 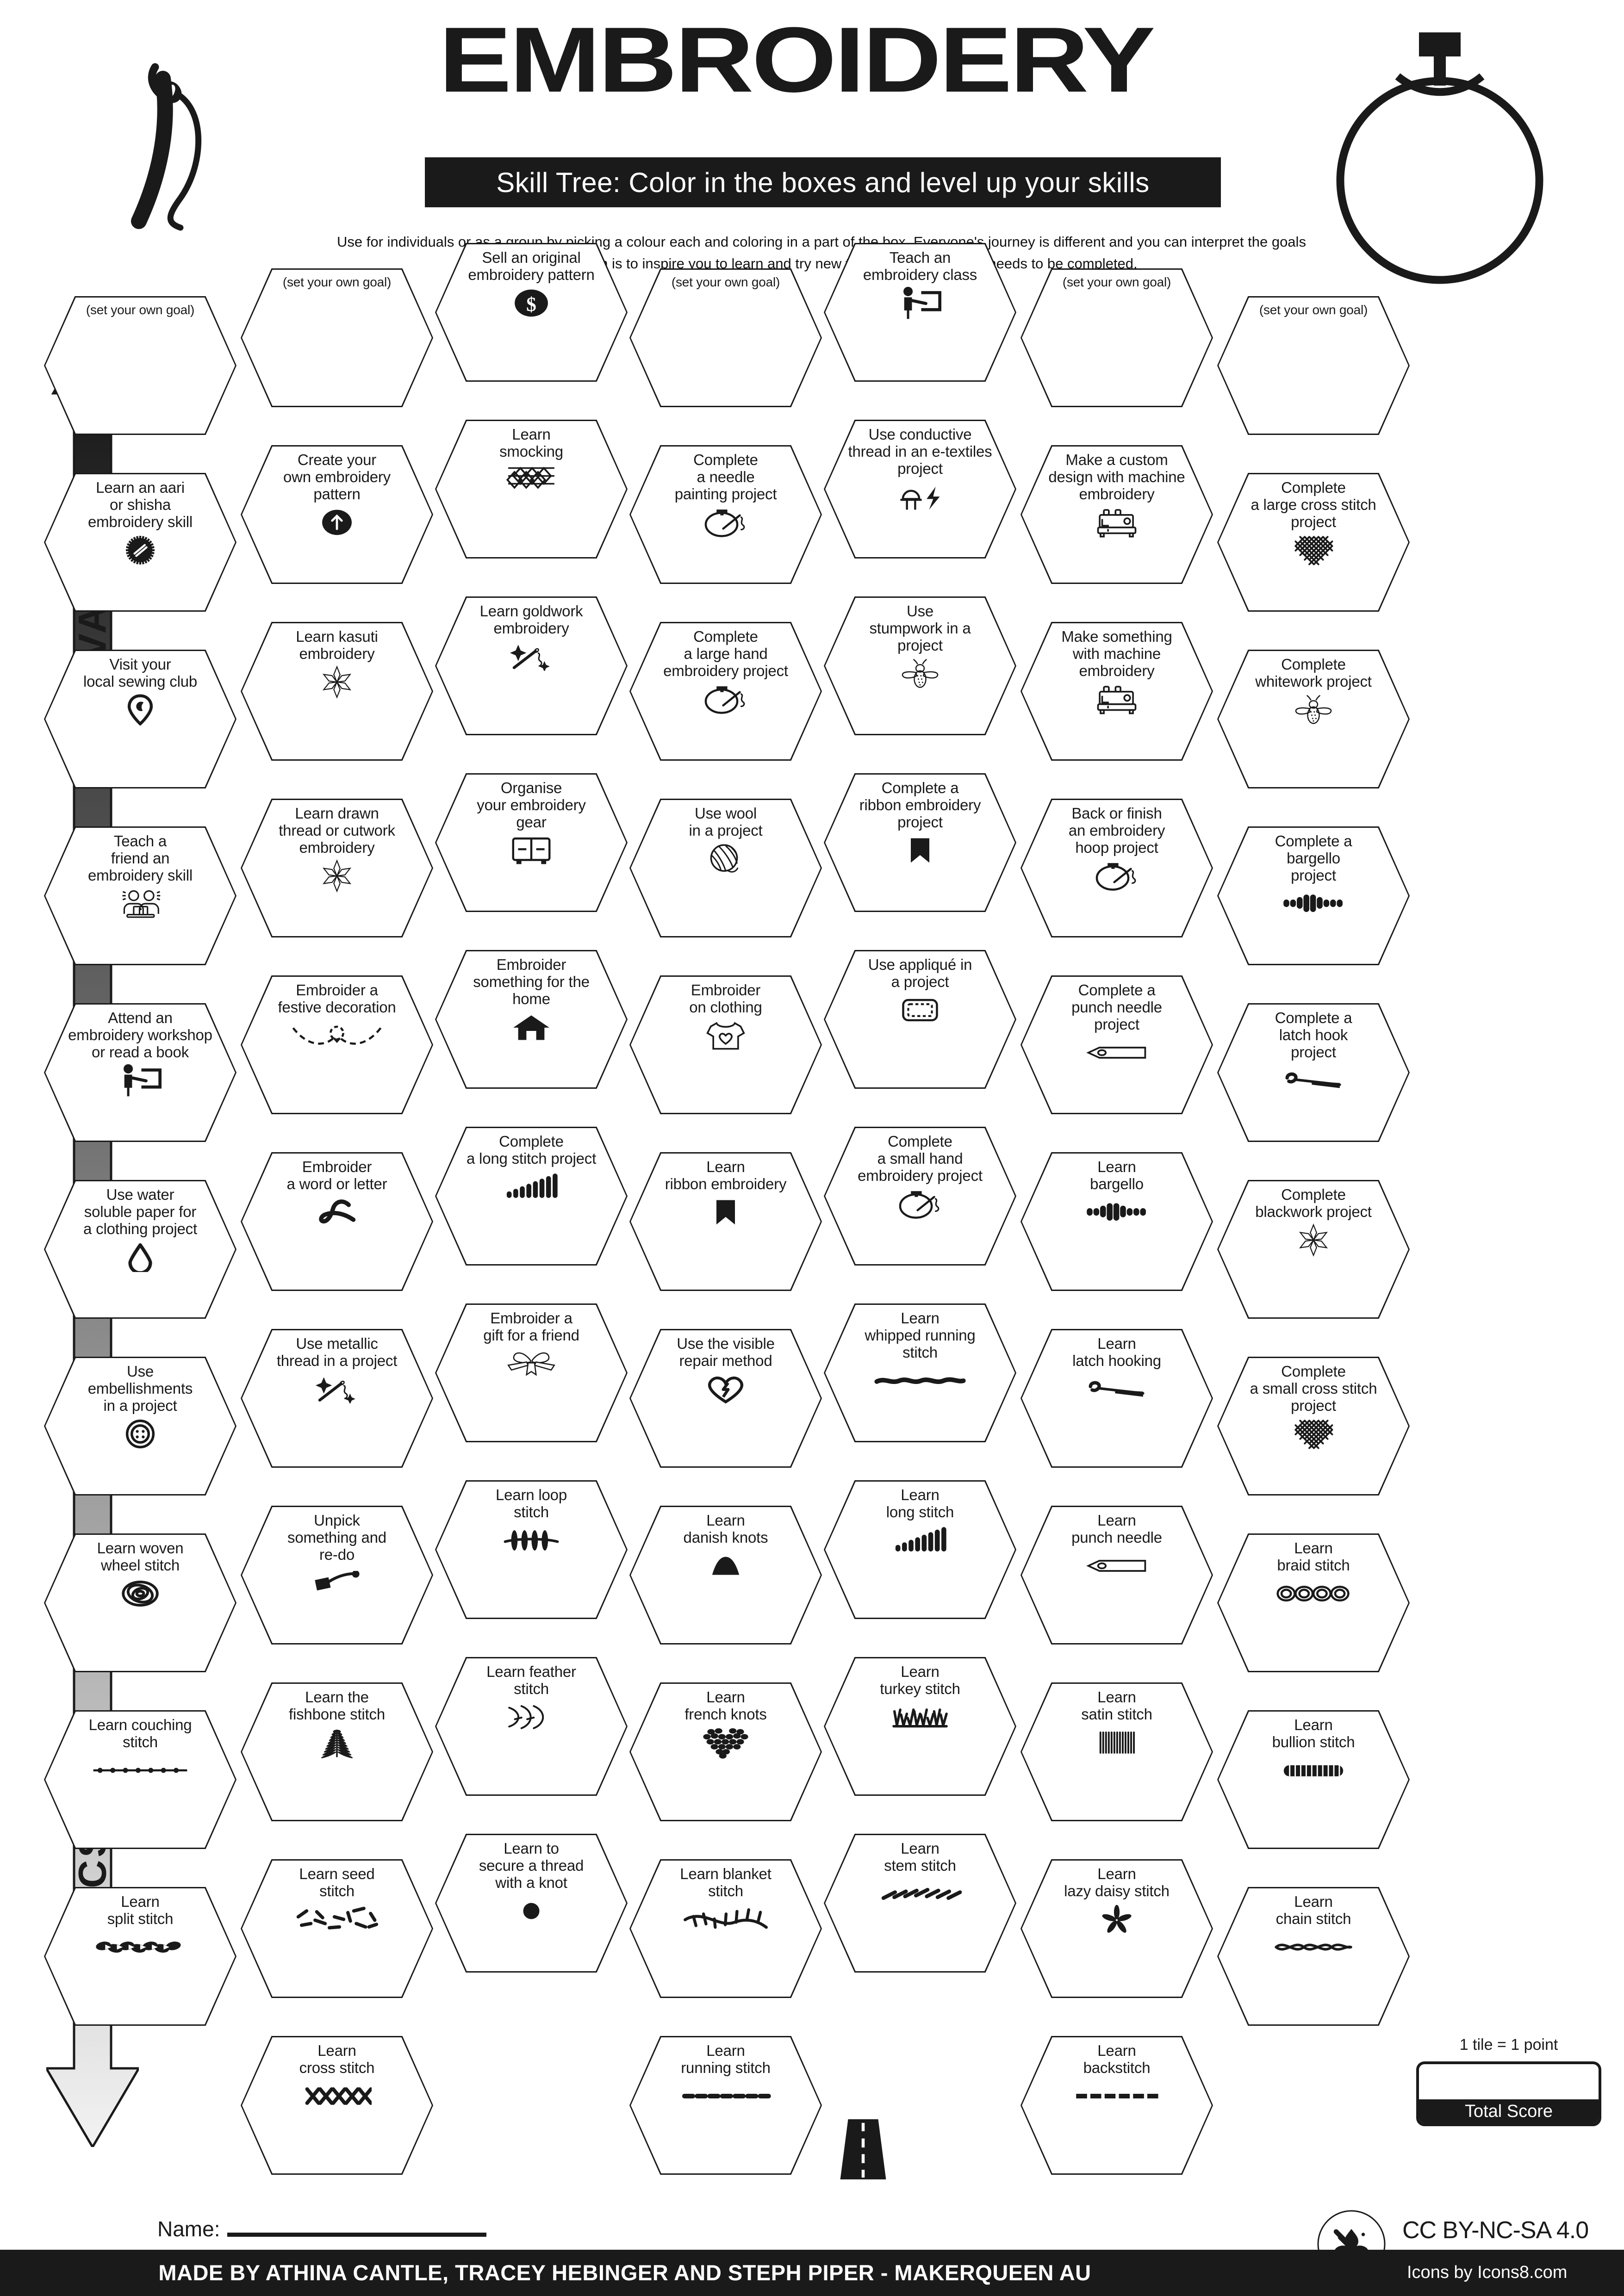 I want to click on skill-tile: Learn chain stitch, so click(x=1313, y=1957).